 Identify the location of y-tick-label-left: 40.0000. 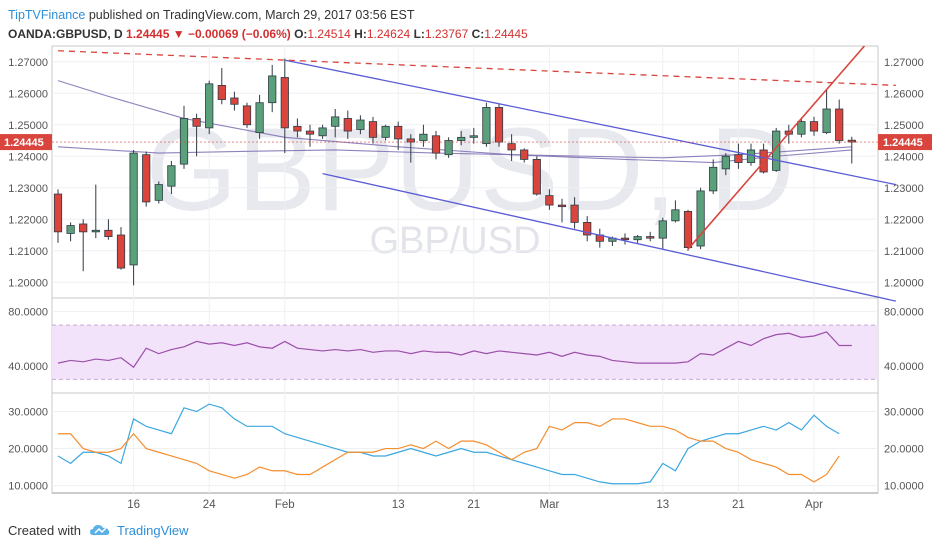
(28, 367).